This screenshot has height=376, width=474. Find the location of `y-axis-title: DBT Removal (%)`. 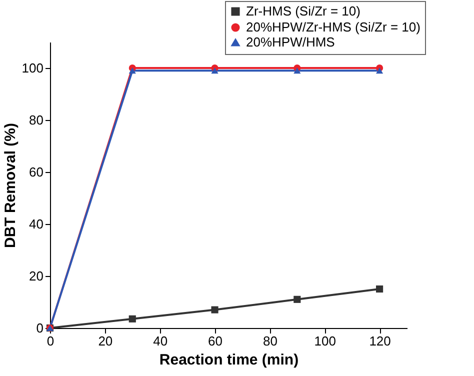

y-axis-title: DBT Removal (%) is located at coordinates (10, 185).